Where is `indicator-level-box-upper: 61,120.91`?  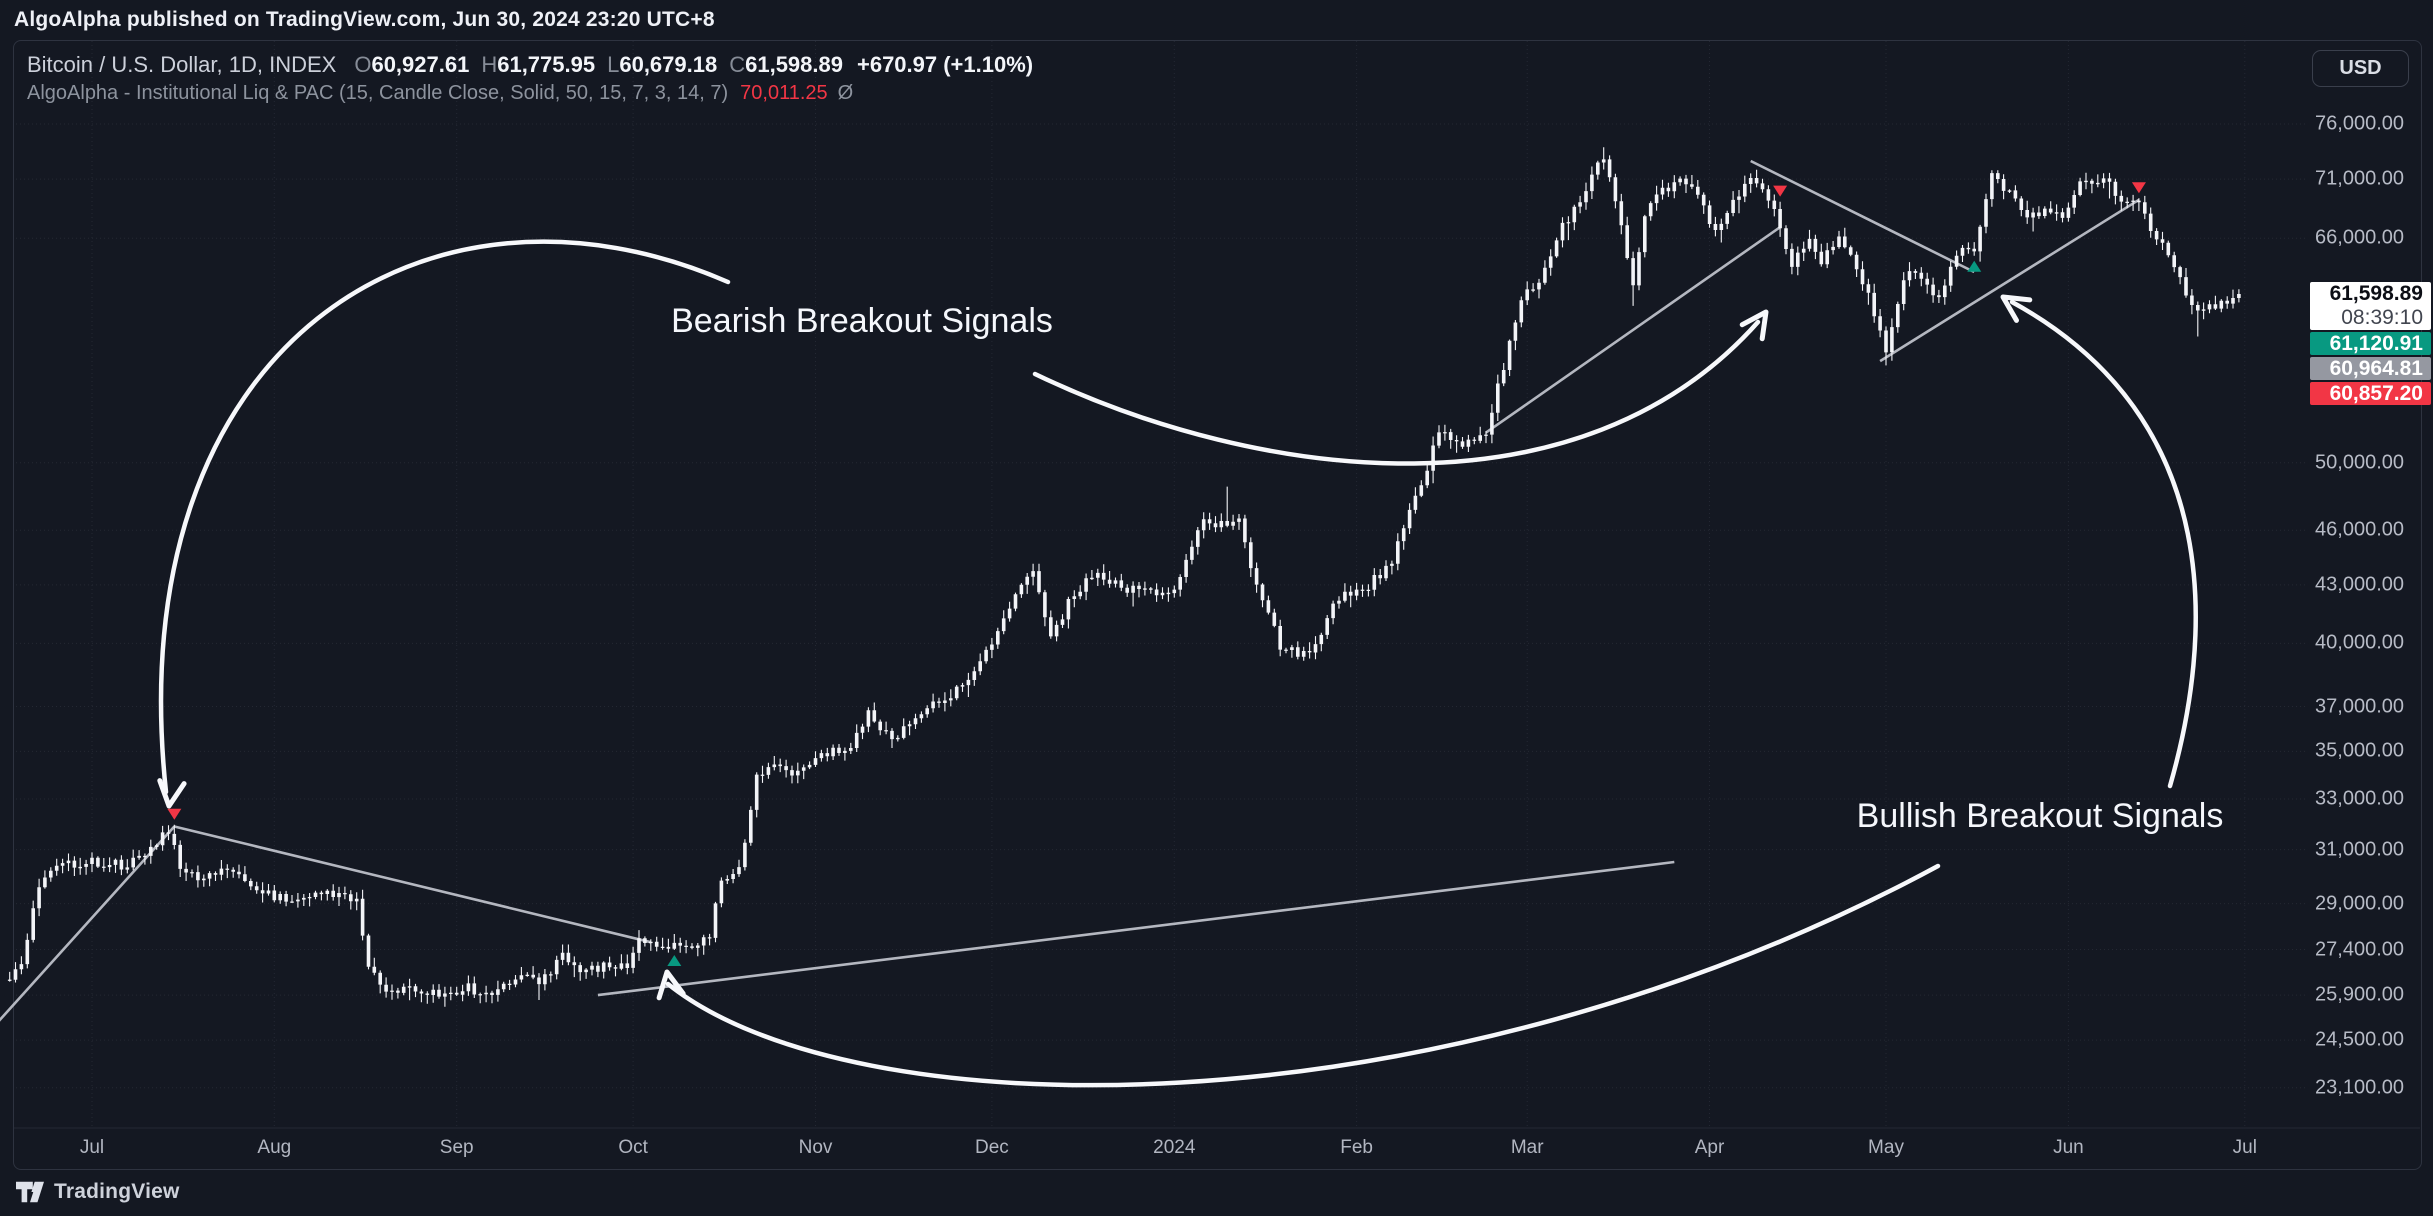
indicator-level-box-upper: 61,120.91 is located at coordinates (2370, 343).